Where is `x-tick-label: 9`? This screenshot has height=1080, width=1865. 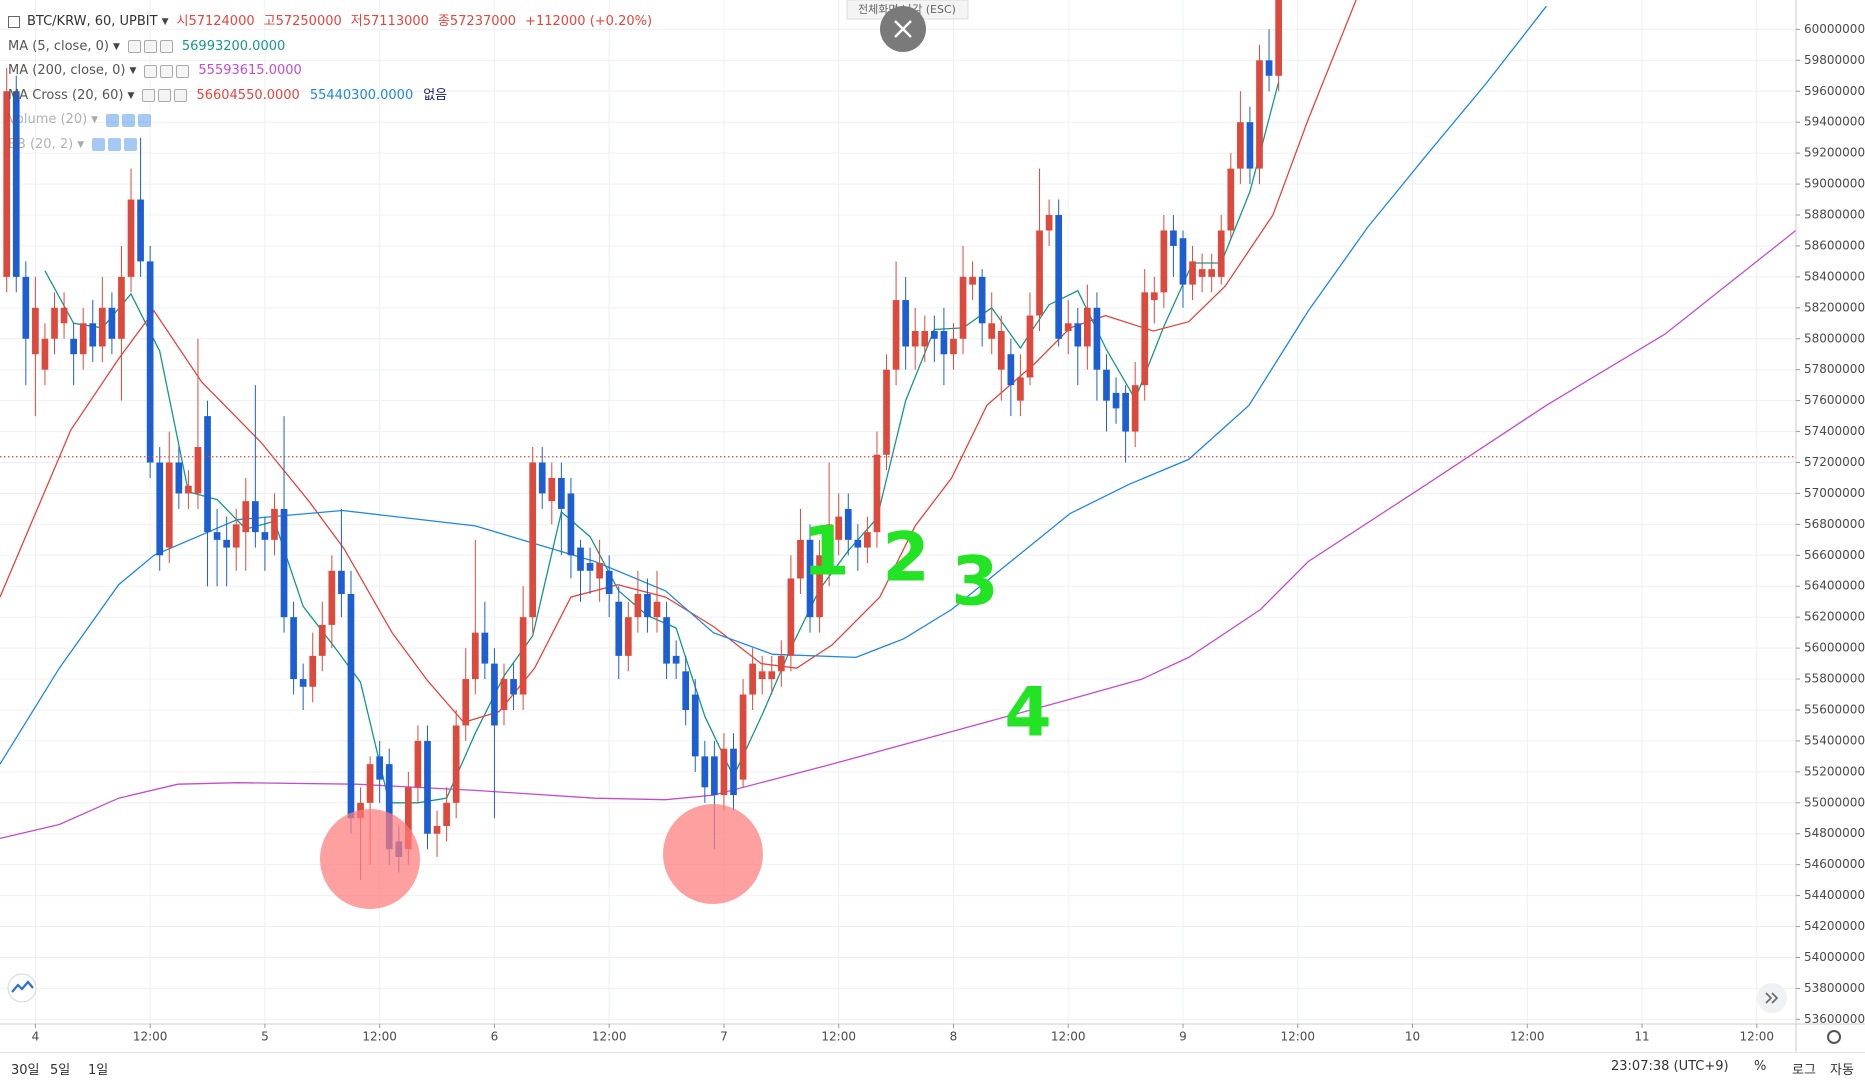
x-tick-label: 9 is located at coordinates (1183, 1037).